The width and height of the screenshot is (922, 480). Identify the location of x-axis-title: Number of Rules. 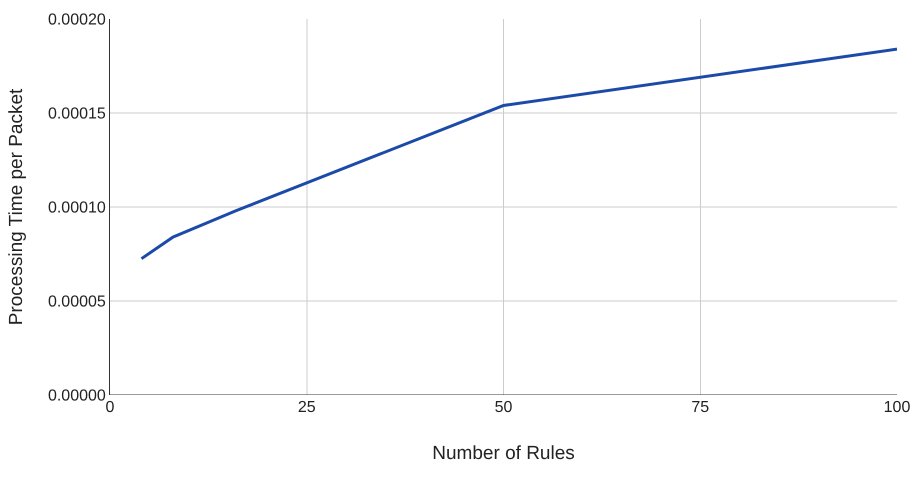
(503, 453).